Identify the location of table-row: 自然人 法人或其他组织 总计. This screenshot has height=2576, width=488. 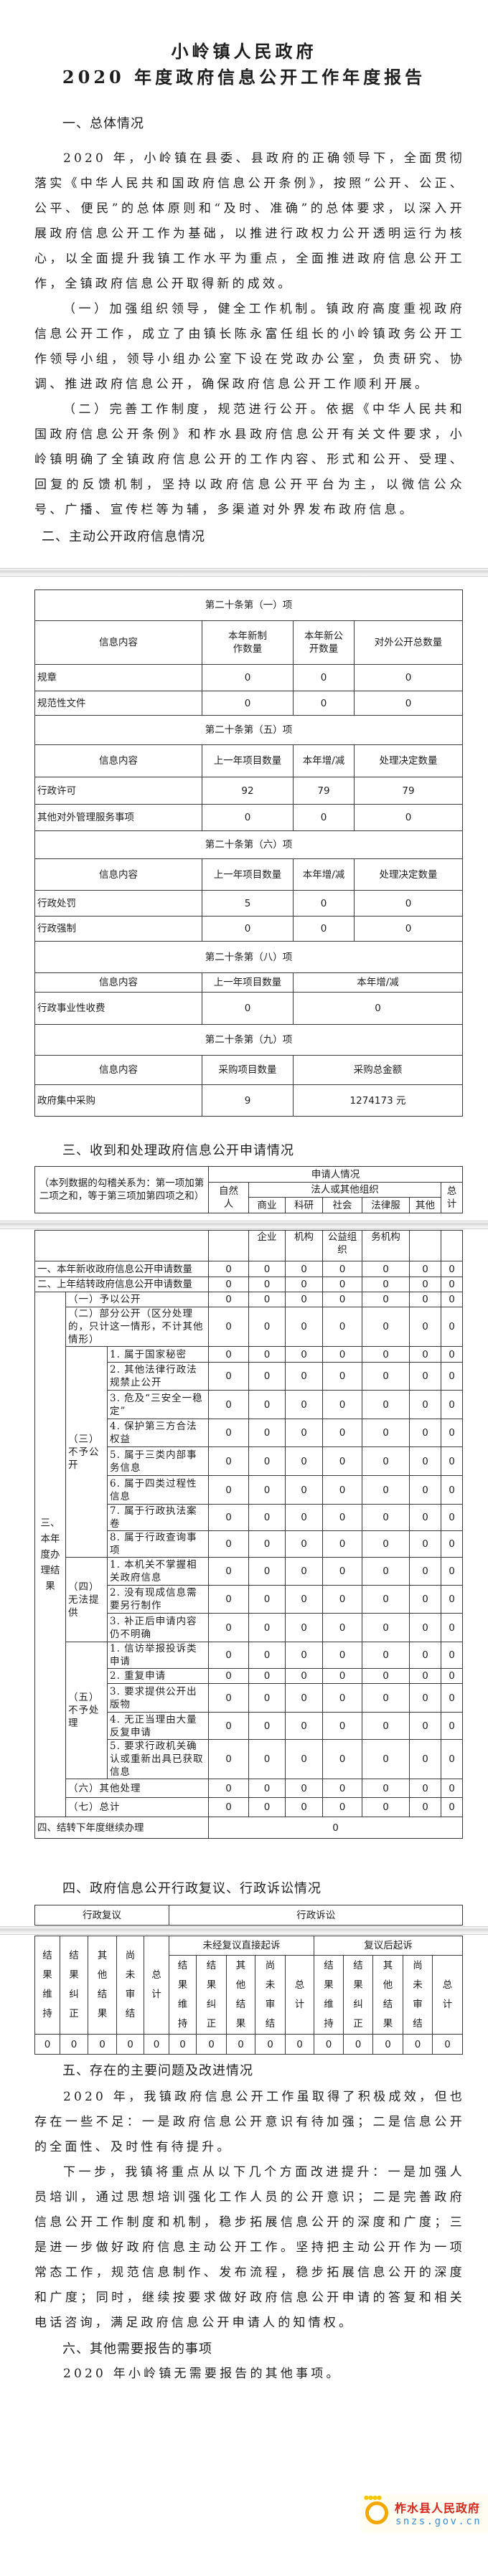
(249, 1197).